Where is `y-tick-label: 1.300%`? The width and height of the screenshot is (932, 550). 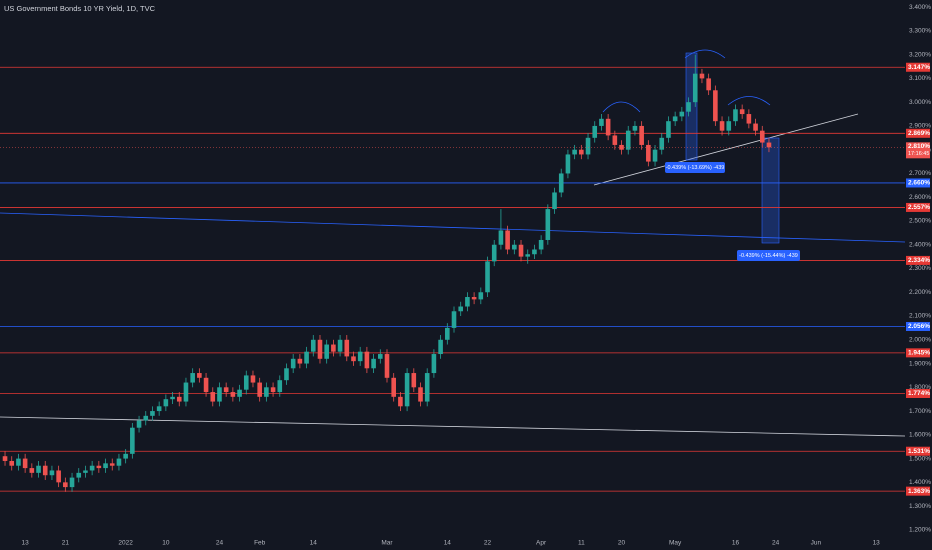 y-tick-label: 1.300% is located at coordinates (920, 506).